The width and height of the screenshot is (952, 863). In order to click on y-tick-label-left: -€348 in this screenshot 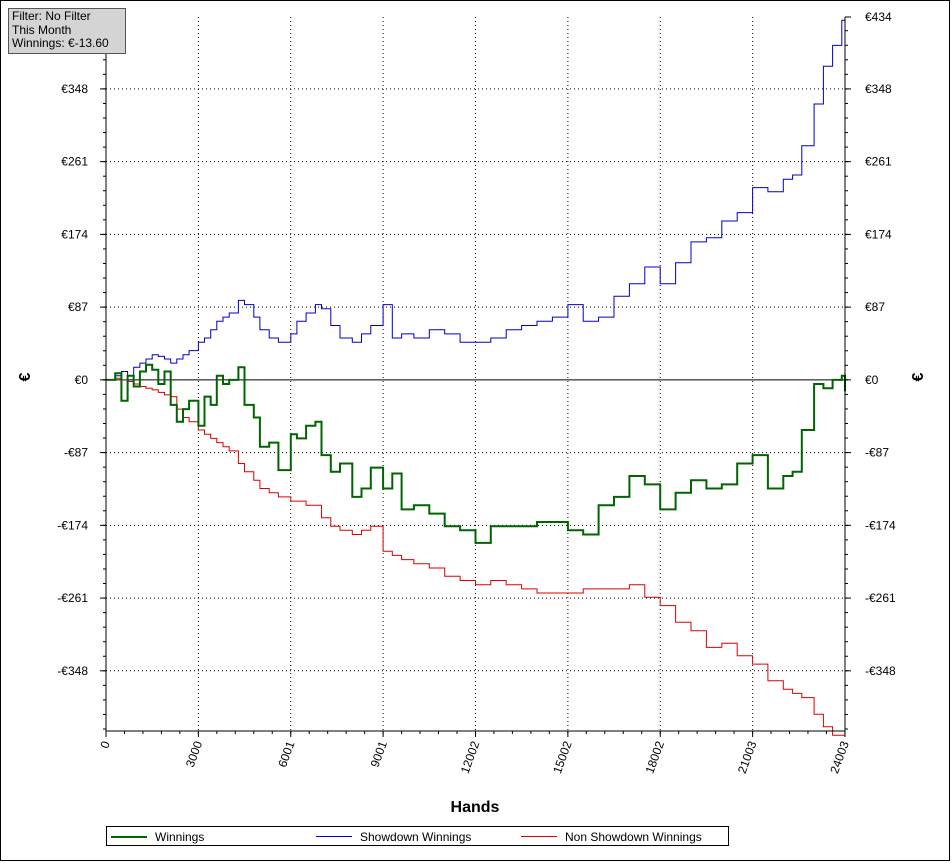, I will do `click(72, 671)`.